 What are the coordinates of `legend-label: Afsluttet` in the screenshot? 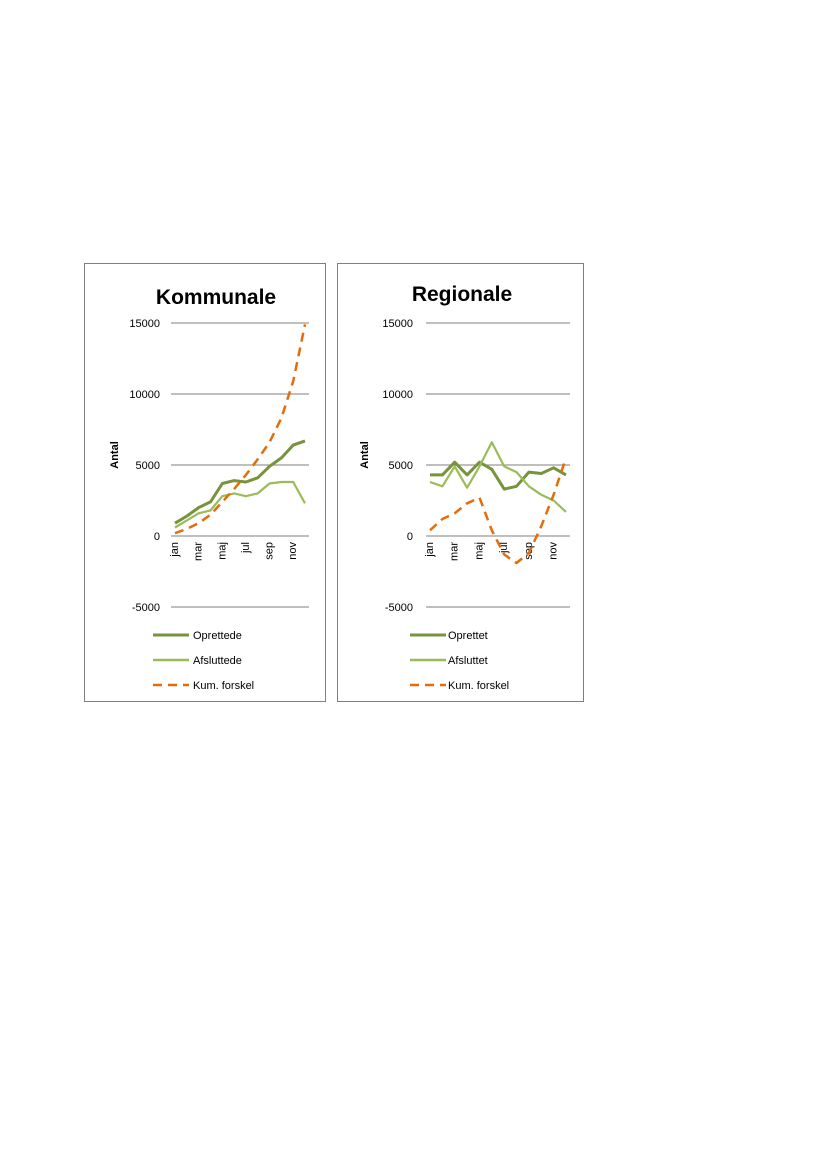 It's located at (468, 661).